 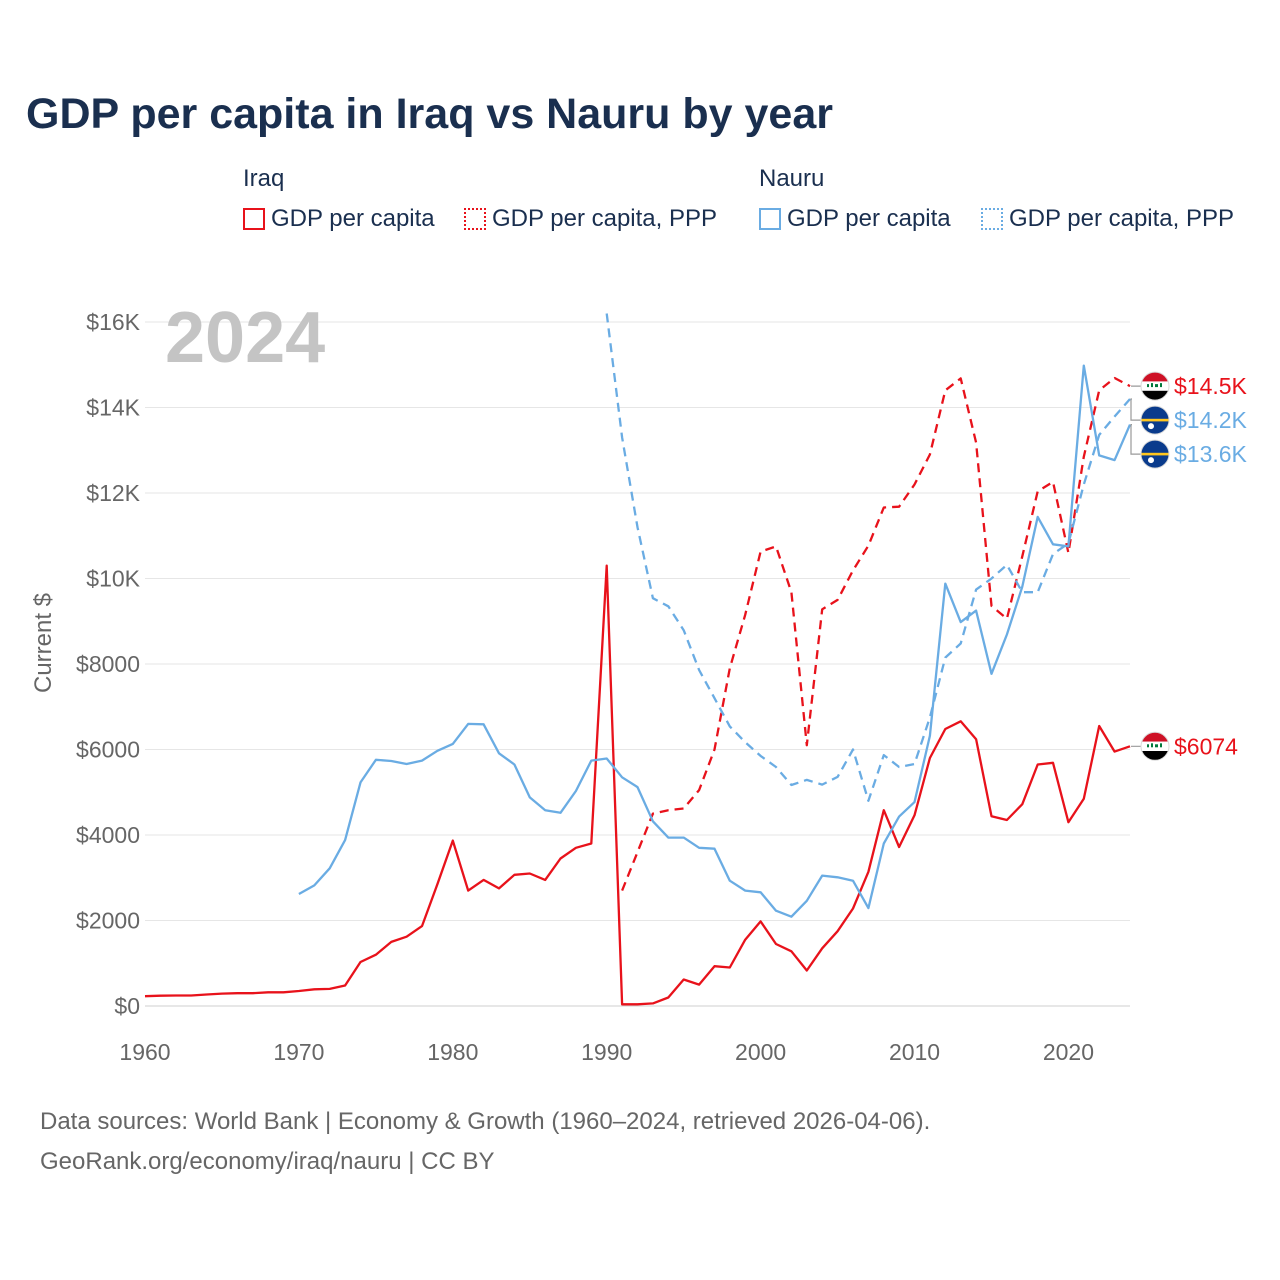 I want to click on y-axis-label: Current $, so click(x=43, y=643).